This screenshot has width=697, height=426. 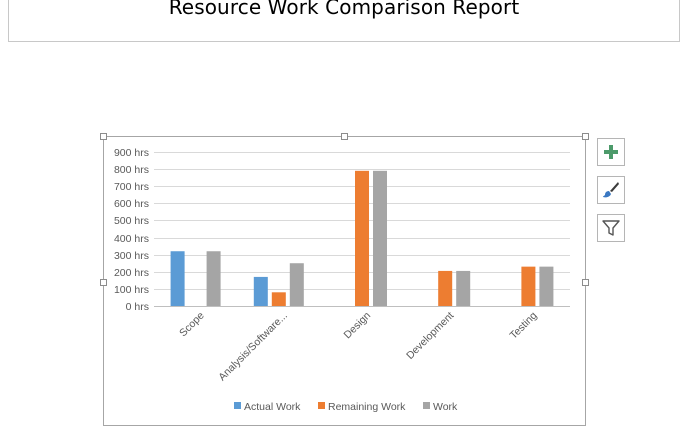 I want to click on x-category-label: Testing, so click(x=524, y=326).